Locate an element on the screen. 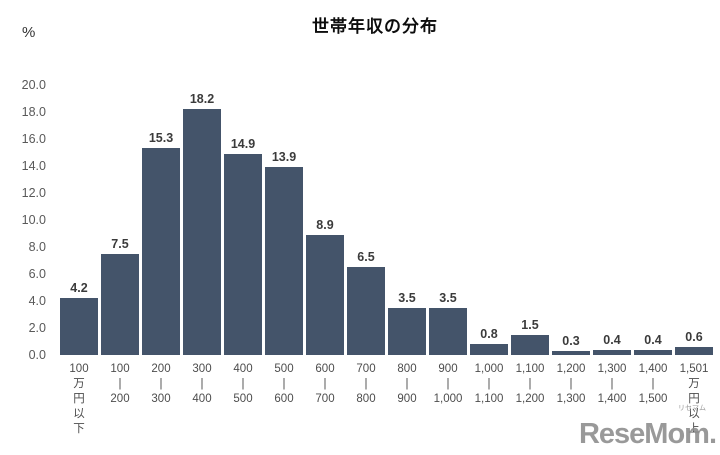 The image size is (720, 455). x-axis-label: 900 | 1,000 is located at coordinates (448, 384).